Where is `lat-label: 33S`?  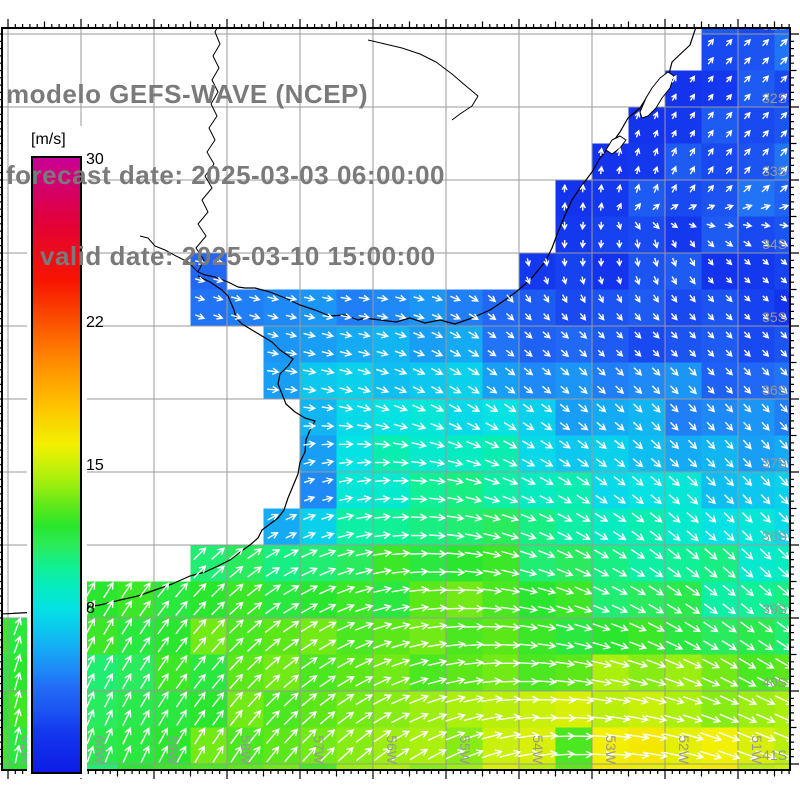
lat-label: 33S is located at coordinates (774, 171).